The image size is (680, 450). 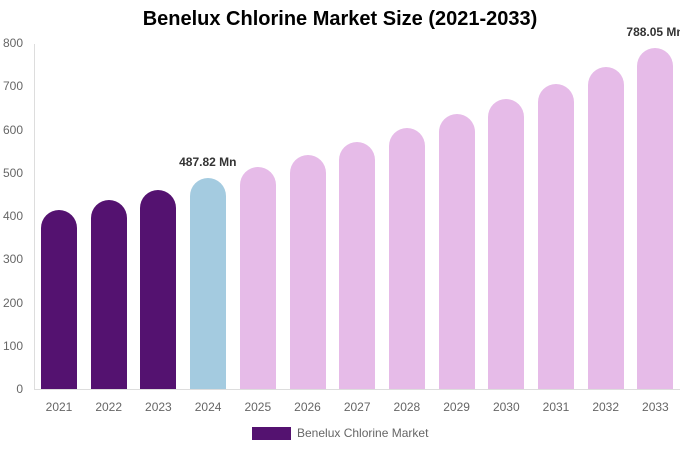 What do you see at coordinates (12, 129) in the screenshot?
I see `y-tick-label: 600` at bounding box center [12, 129].